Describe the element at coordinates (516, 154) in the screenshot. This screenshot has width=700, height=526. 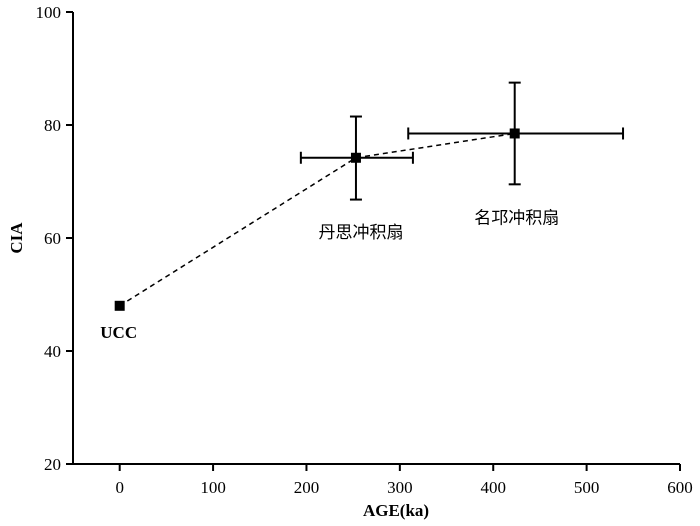
I see `data-point-group: 名邛冲积扇` at that location.